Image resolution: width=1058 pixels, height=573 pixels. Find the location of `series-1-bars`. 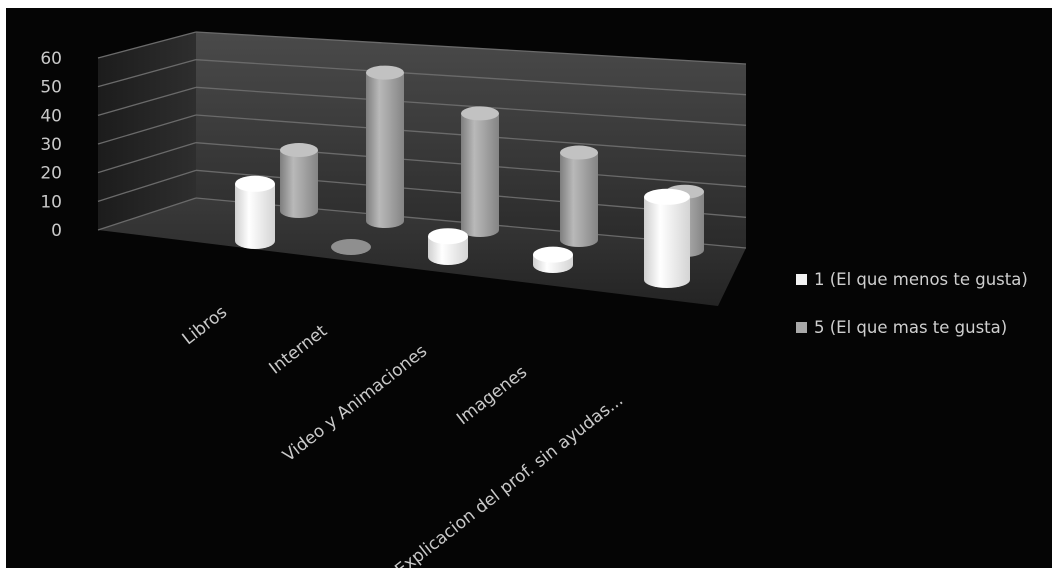

series-1-bars is located at coordinates (462, 231).